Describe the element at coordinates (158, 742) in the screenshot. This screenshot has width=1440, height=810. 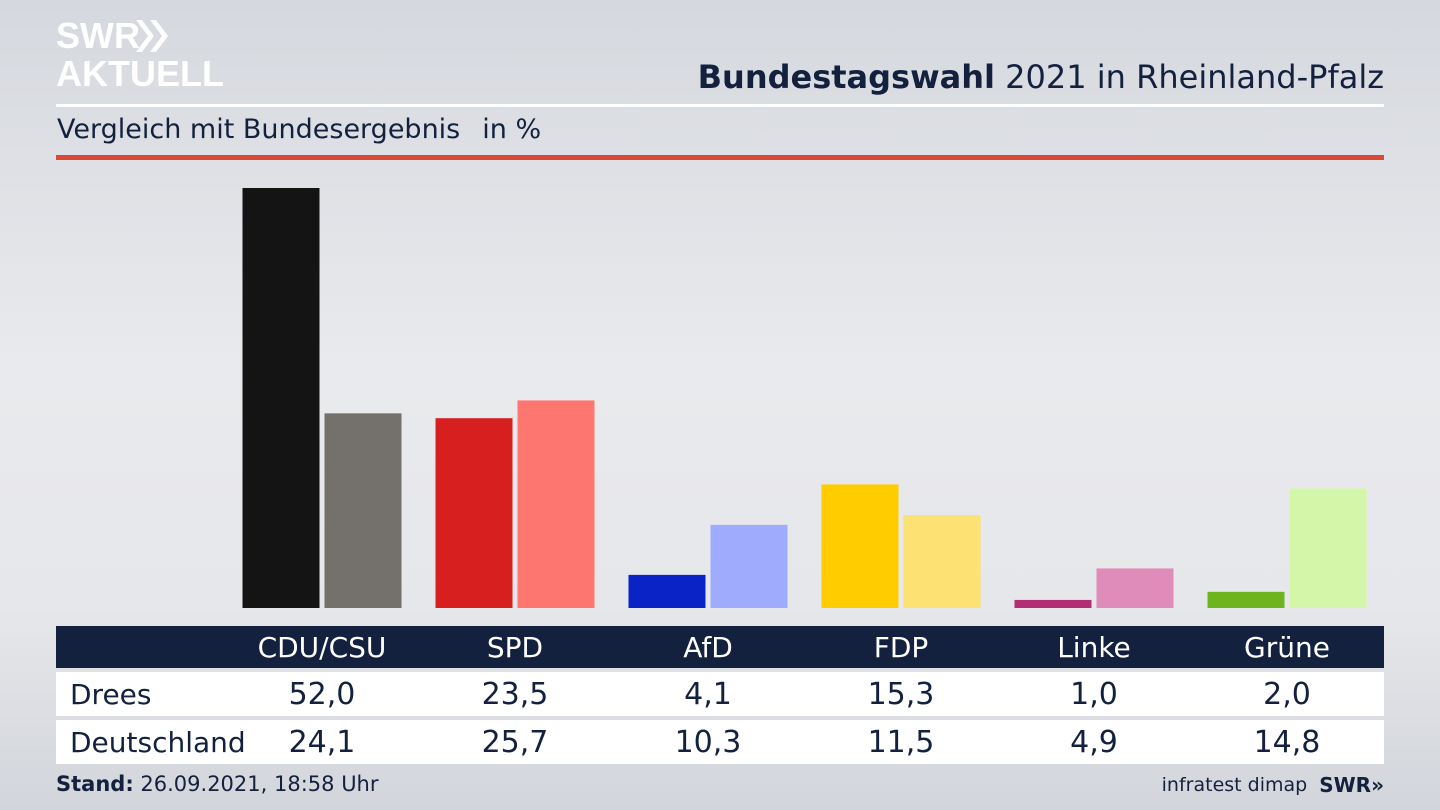
I see `row-label: Deutschland` at that location.